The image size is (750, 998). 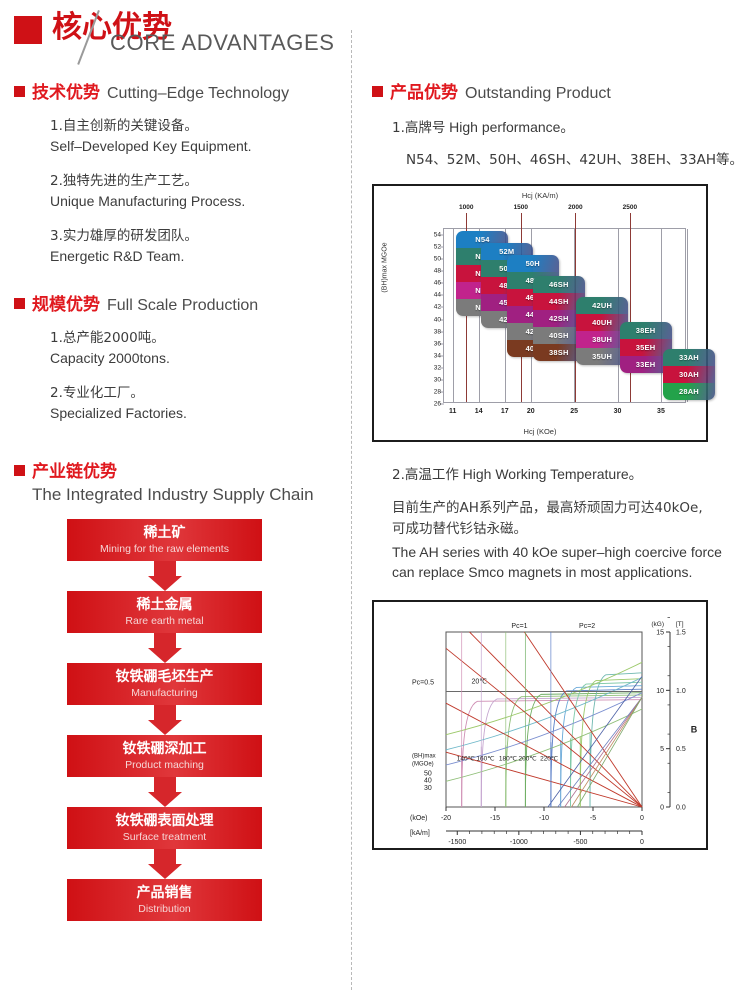 I want to click on chart2-bhmax-value: 40, so click(x=428, y=781).